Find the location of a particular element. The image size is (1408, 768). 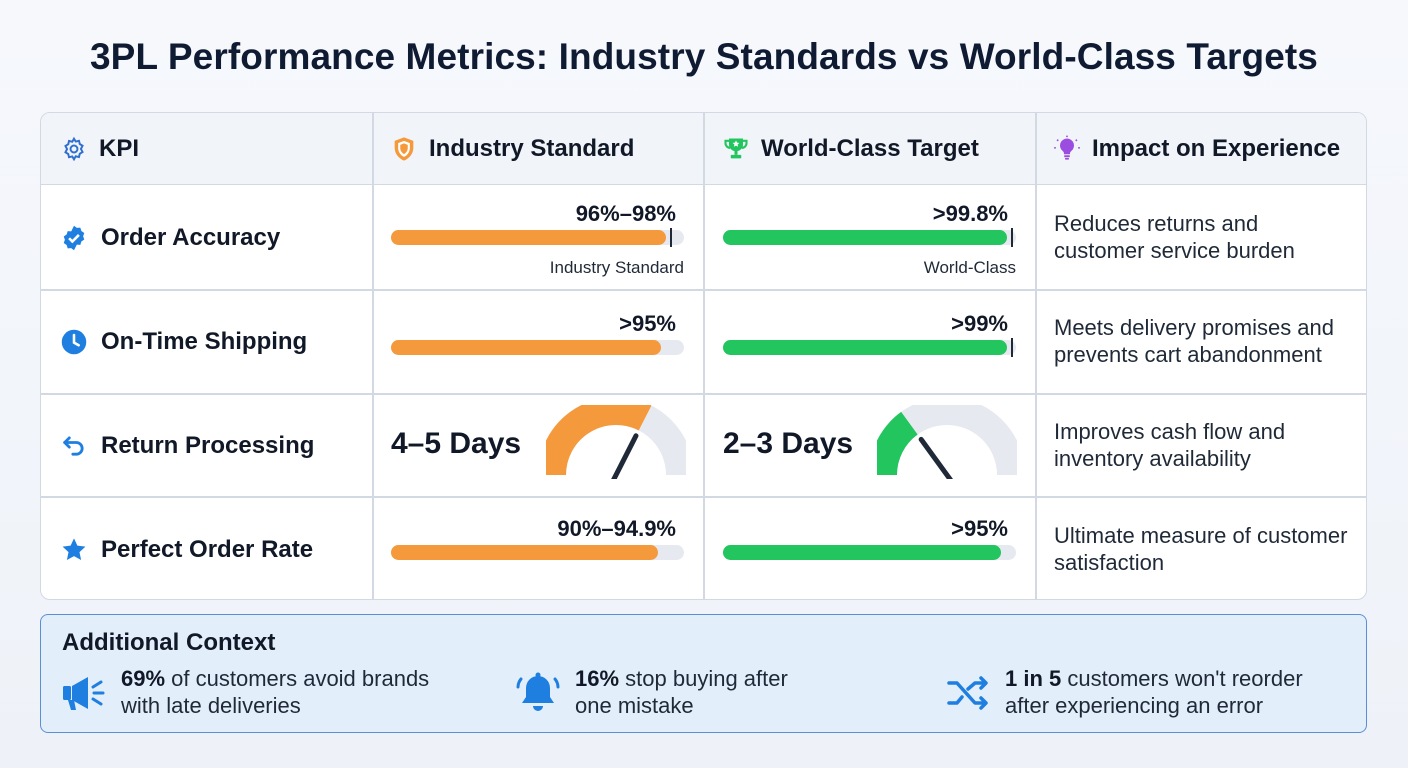

header-kpi: KPI is located at coordinates (99, 149).